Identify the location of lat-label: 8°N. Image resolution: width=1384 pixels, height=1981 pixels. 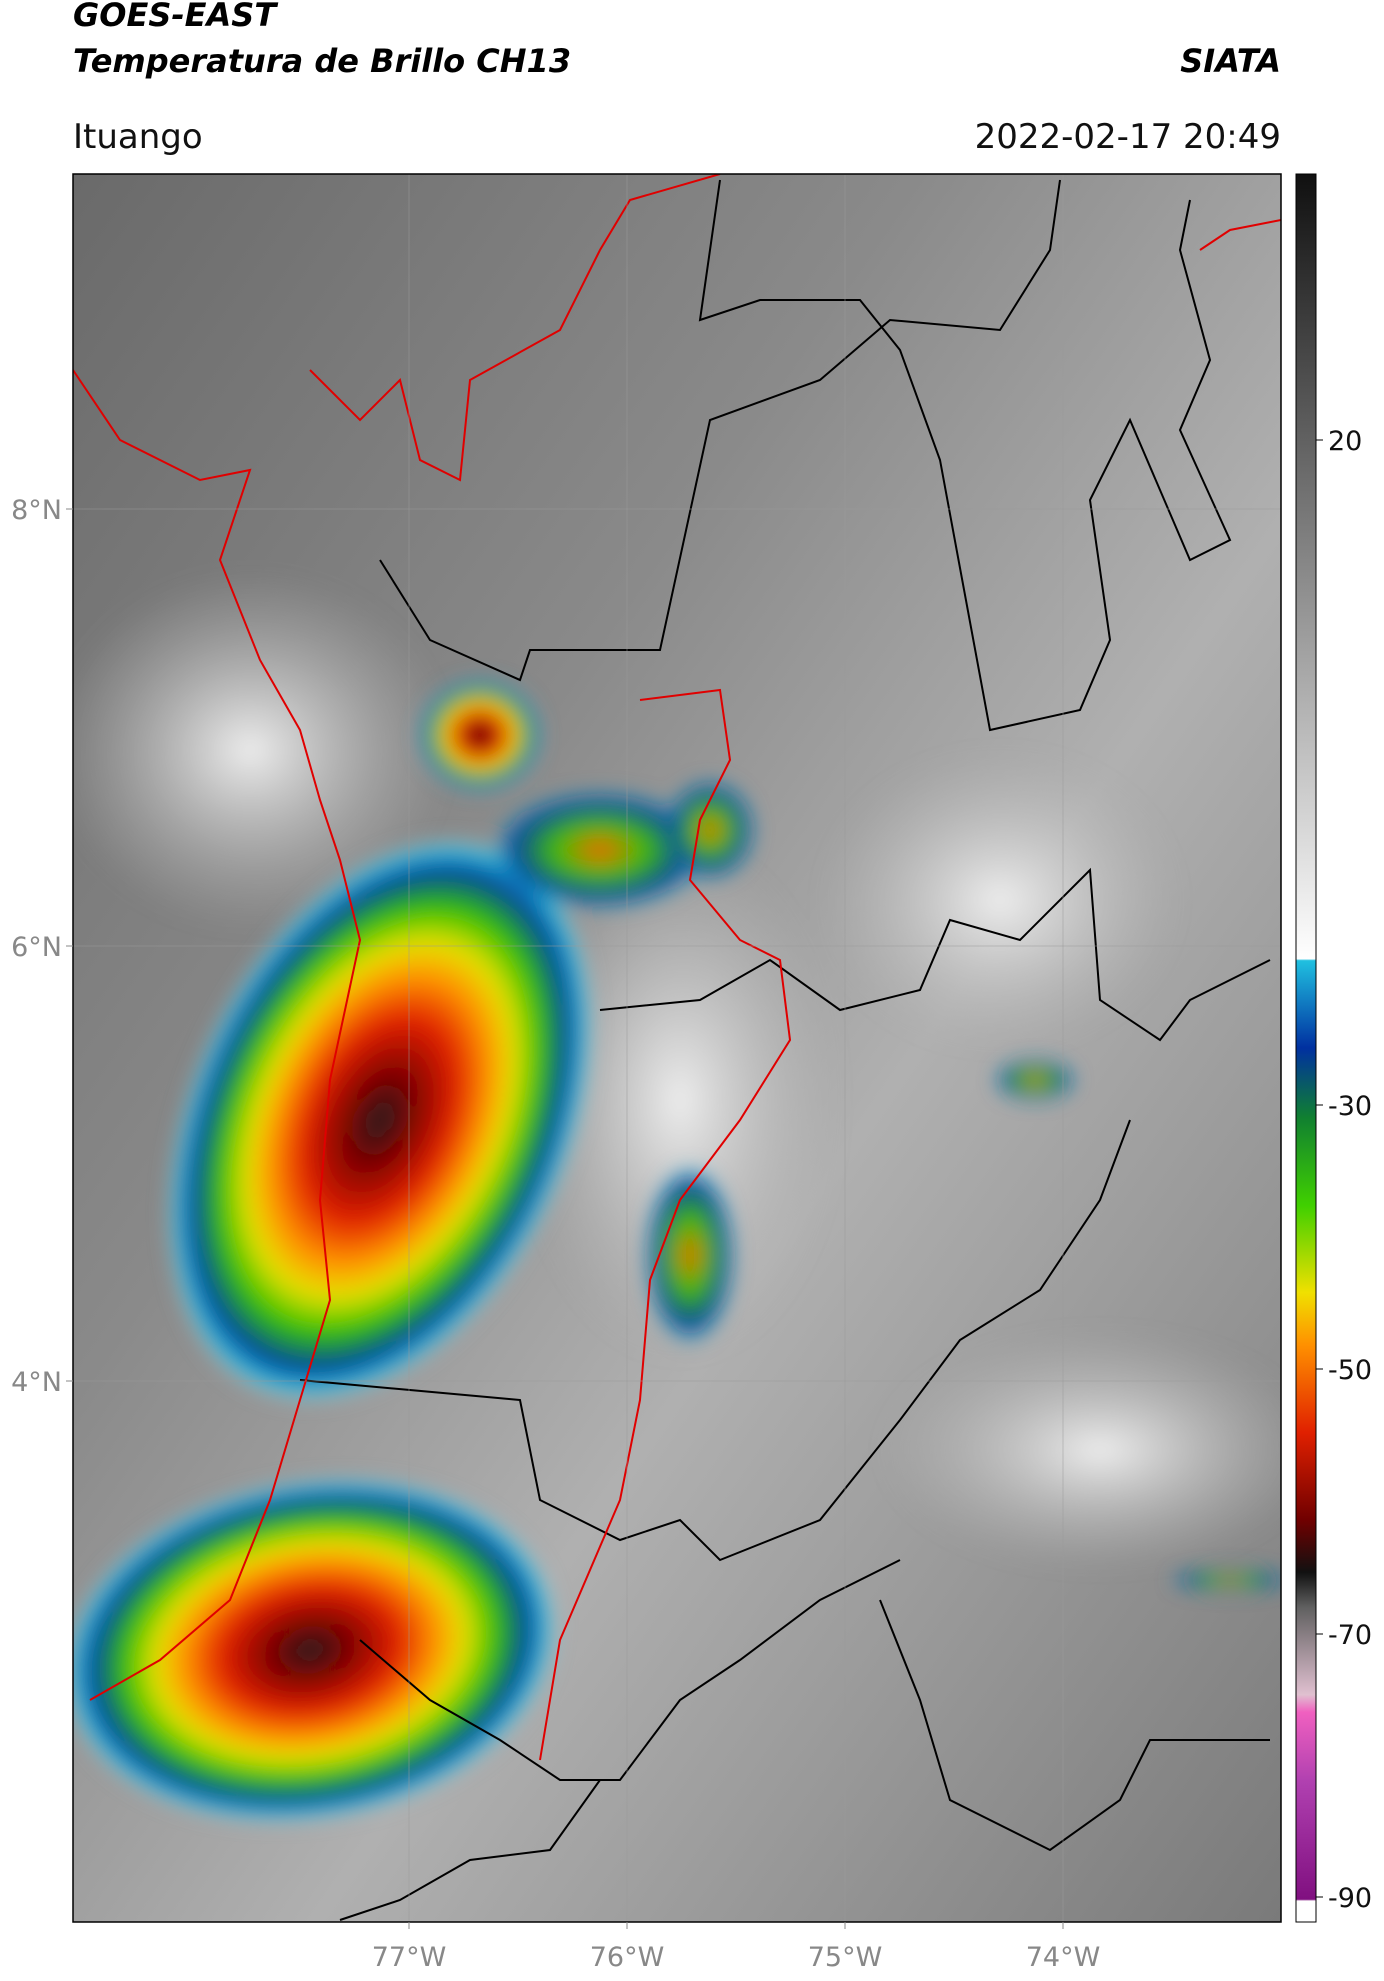
(36, 510).